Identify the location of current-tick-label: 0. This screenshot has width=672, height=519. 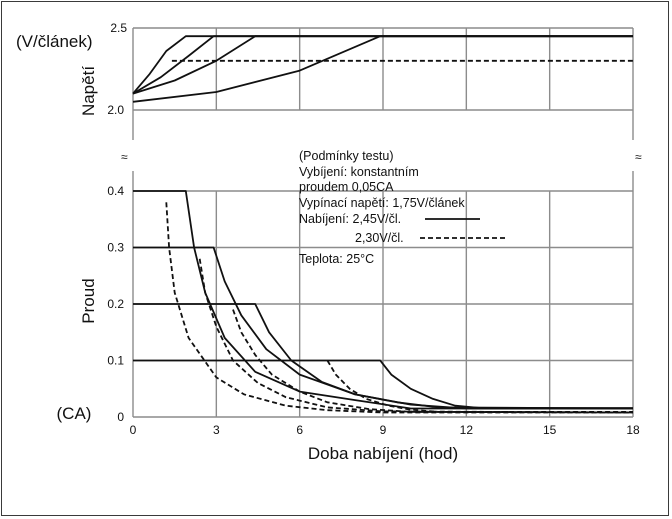
(120, 417).